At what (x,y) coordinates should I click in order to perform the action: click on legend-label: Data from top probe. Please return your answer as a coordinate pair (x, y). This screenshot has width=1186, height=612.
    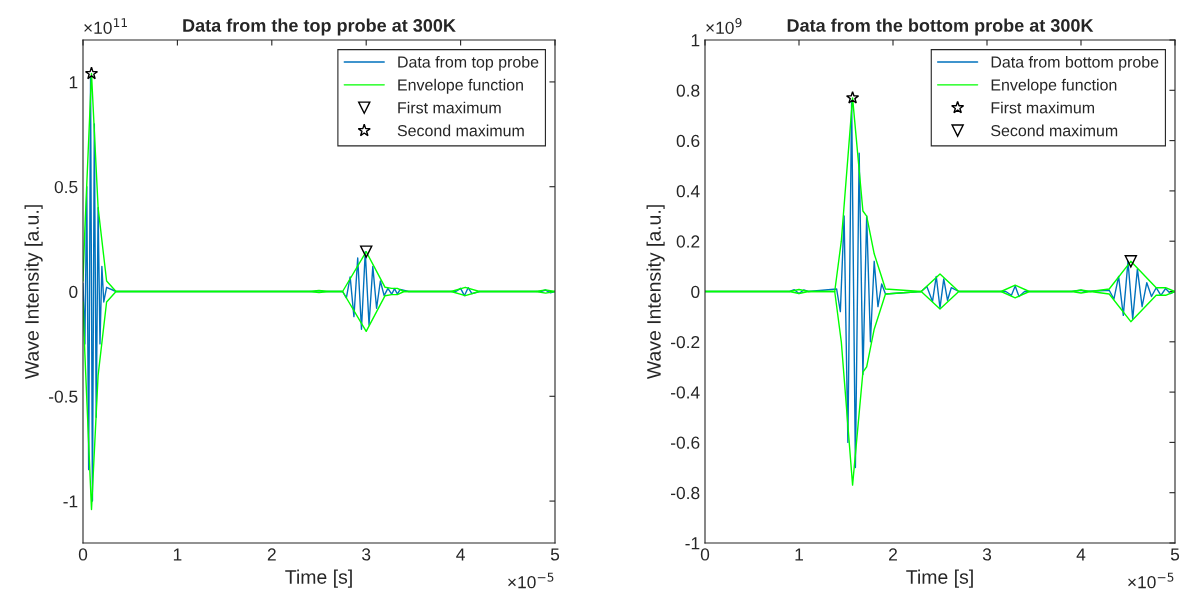
    Looking at the image, I should click on (468, 63).